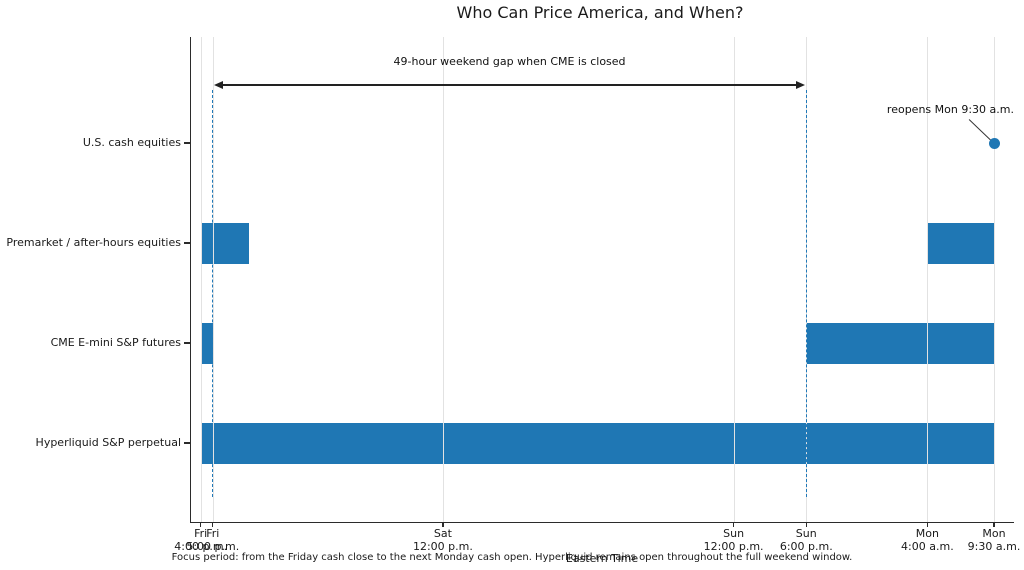  What do you see at coordinates (108, 442) in the screenshot?
I see `y-tick-label: Hyperliquid S&P perpetual` at bounding box center [108, 442].